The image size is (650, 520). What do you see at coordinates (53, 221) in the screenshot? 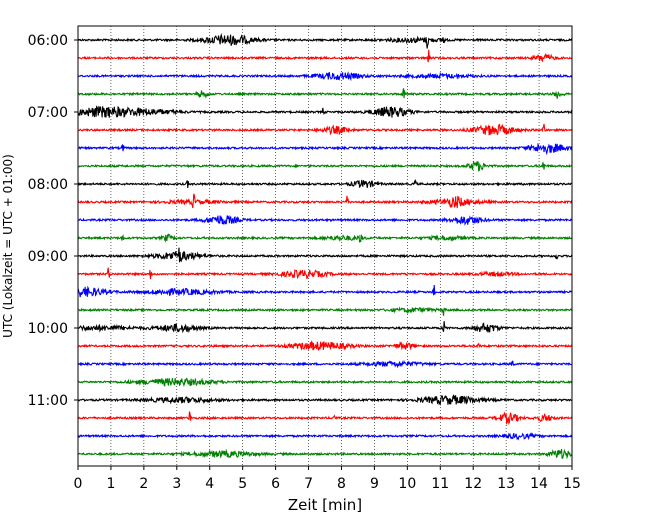
I see `y-axis-ticks: 06:00 07:00 08:00 09:00 10:00 11:00` at bounding box center [53, 221].